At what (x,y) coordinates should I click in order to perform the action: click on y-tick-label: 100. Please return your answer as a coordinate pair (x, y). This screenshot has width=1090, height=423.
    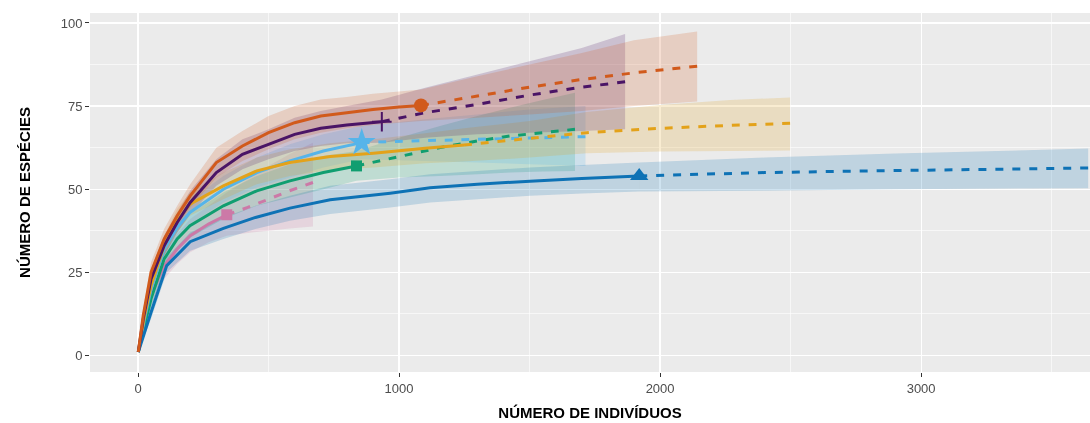
    Looking at the image, I should click on (71, 23).